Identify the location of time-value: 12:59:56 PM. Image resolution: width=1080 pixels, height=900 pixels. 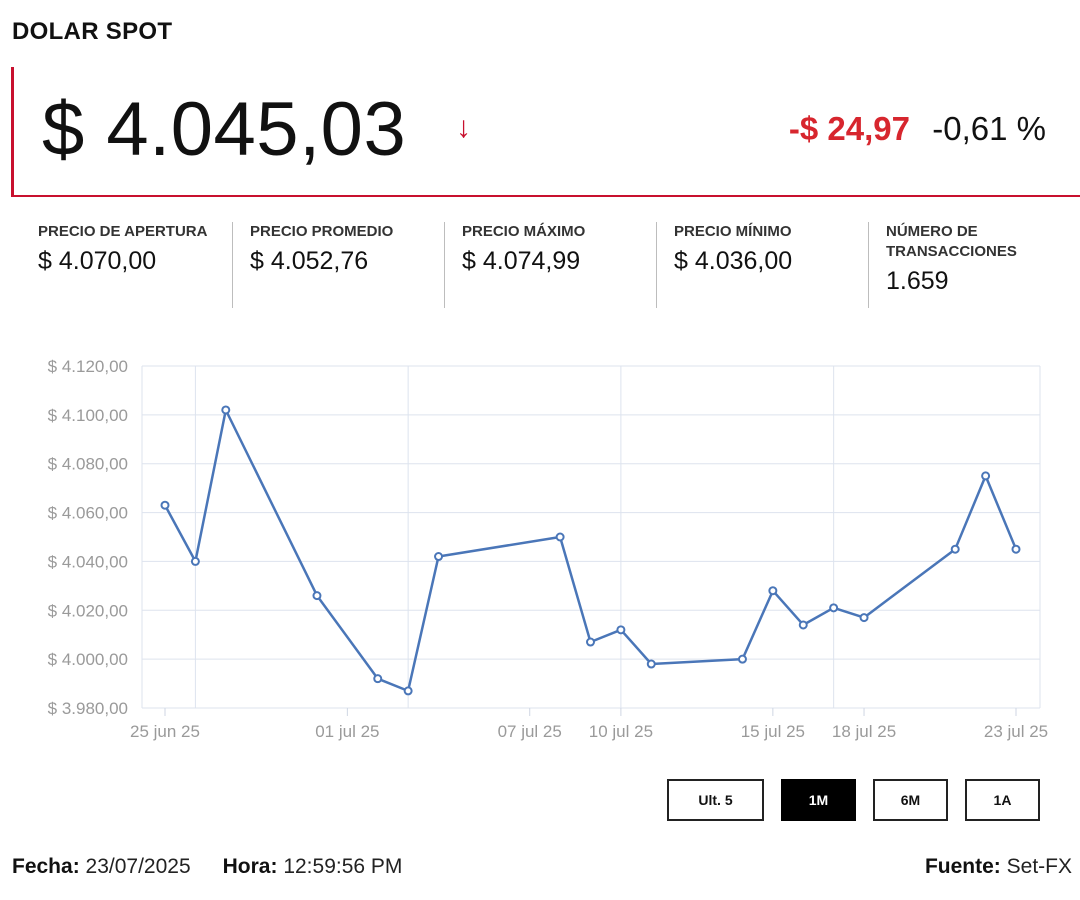
(343, 866).